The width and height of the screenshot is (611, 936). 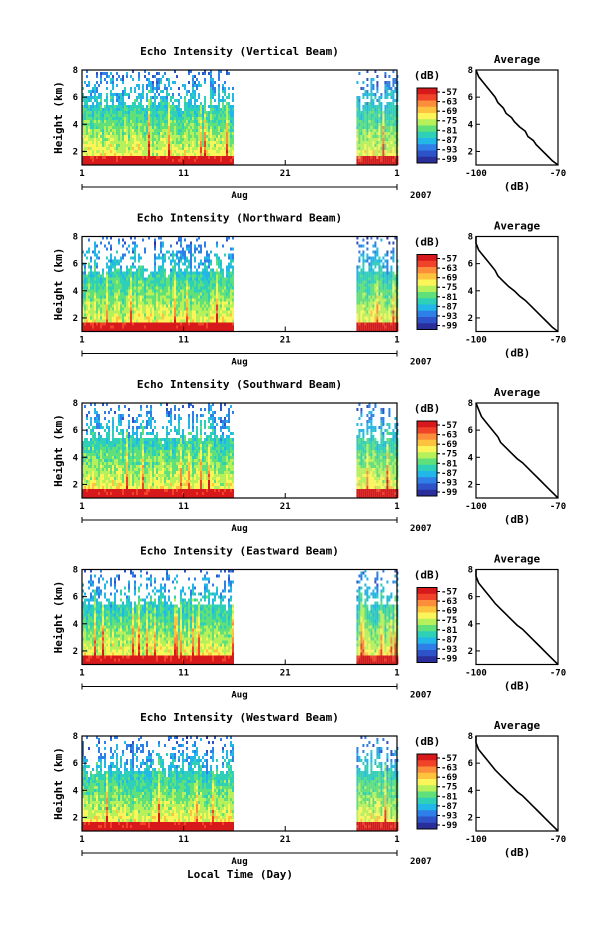 What do you see at coordinates (427, 270) in the screenshot?
I see `colorbar-swatch` at bounding box center [427, 270].